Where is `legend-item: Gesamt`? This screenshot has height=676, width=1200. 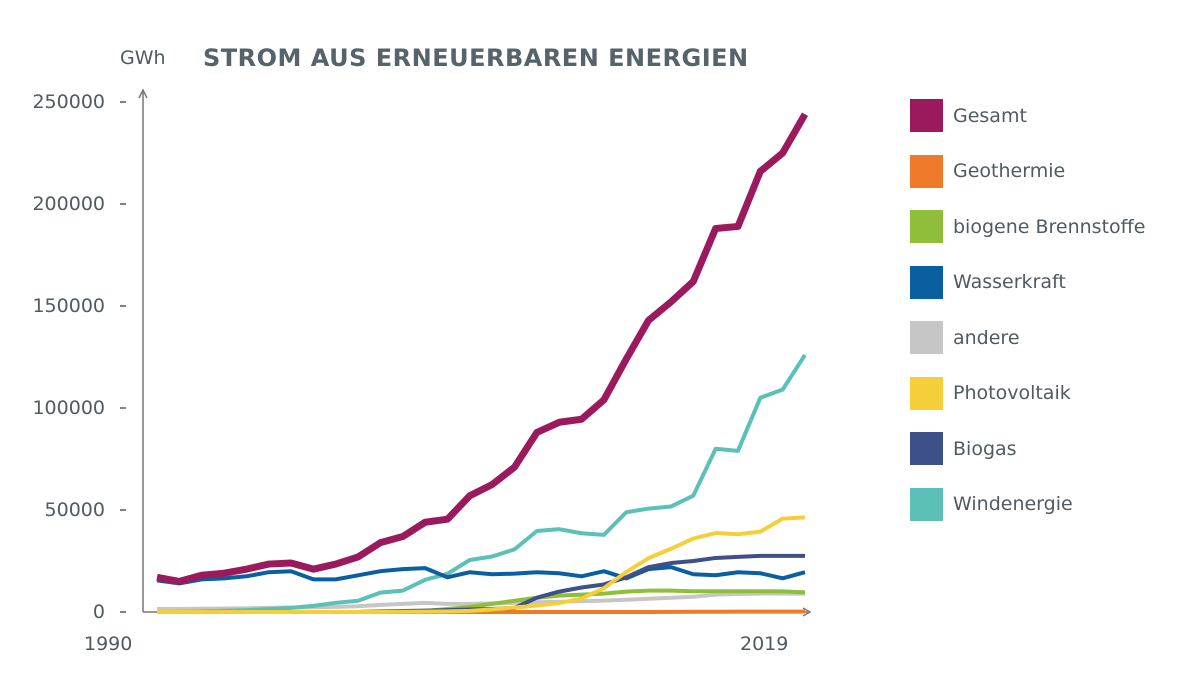 legend-item: Gesamt is located at coordinates (1027, 116).